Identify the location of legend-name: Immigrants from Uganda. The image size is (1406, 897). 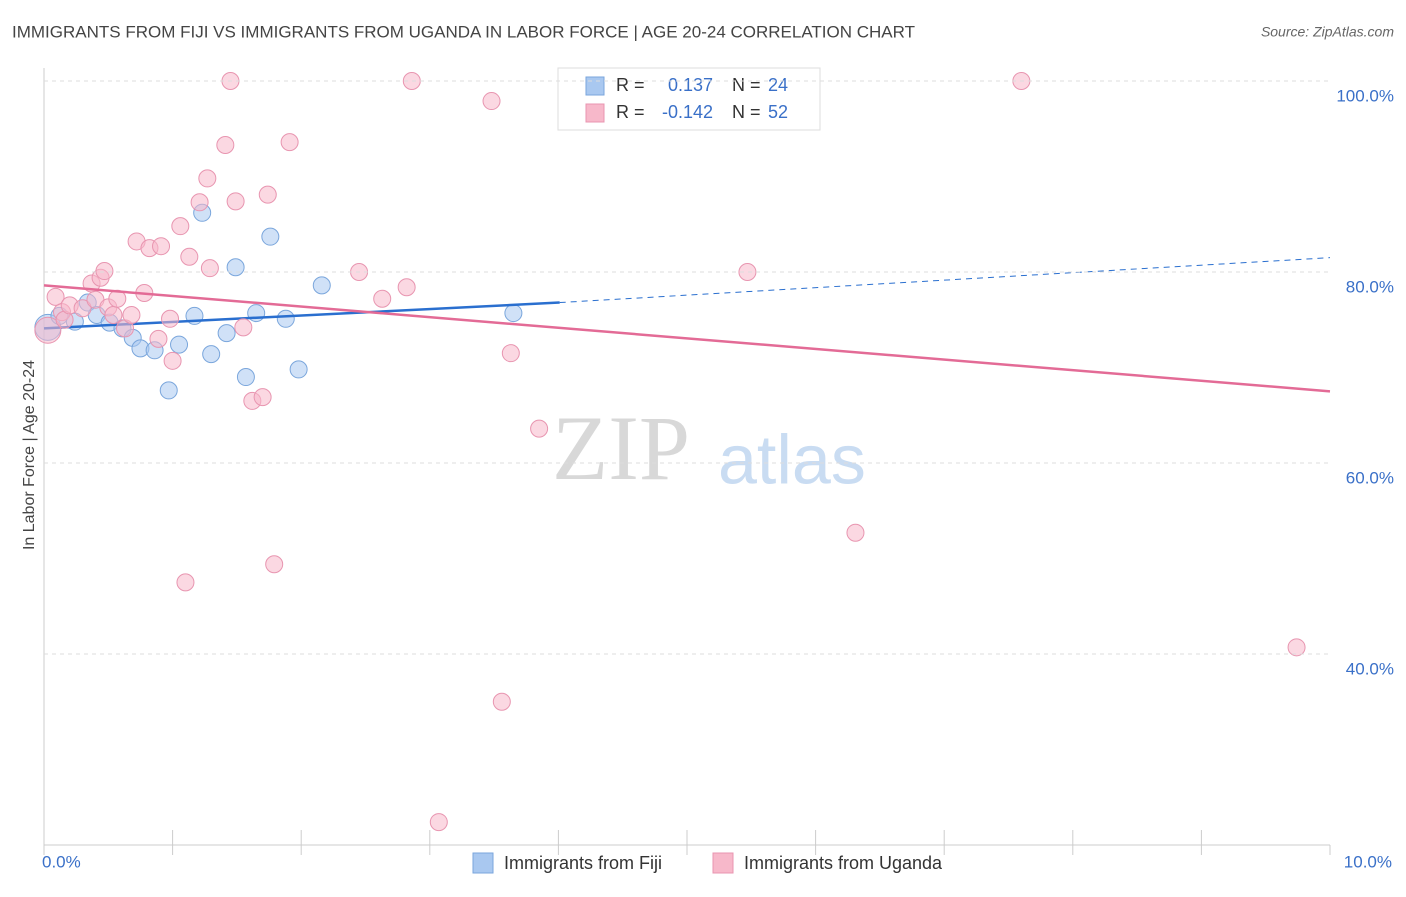
(843, 863).